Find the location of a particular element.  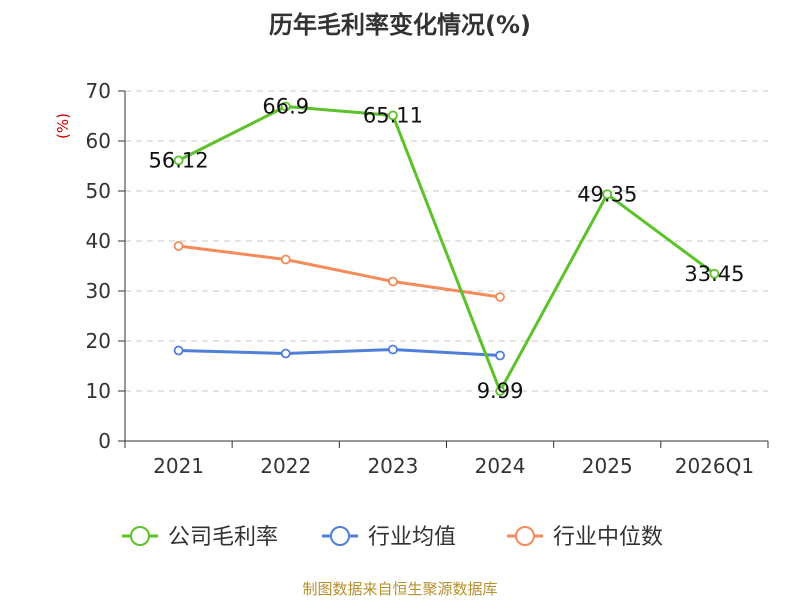

x-tick-label: 2021 is located at coordinates (178, 466).